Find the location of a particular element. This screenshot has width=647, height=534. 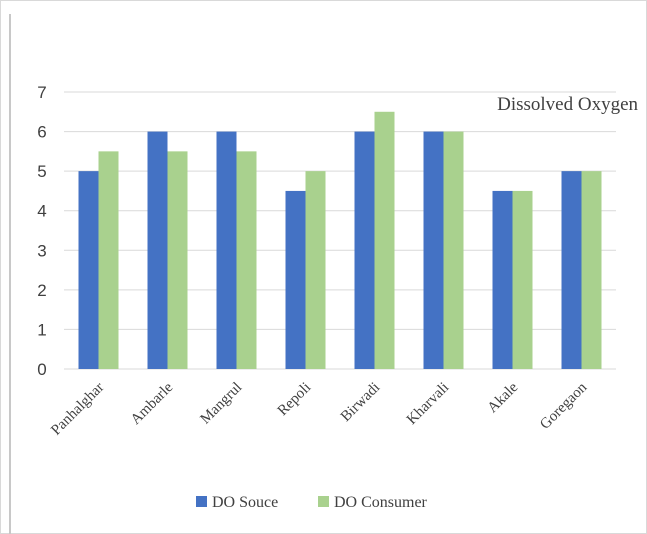

bar-do-souce-mangrul is located at coordinates (226, 250).